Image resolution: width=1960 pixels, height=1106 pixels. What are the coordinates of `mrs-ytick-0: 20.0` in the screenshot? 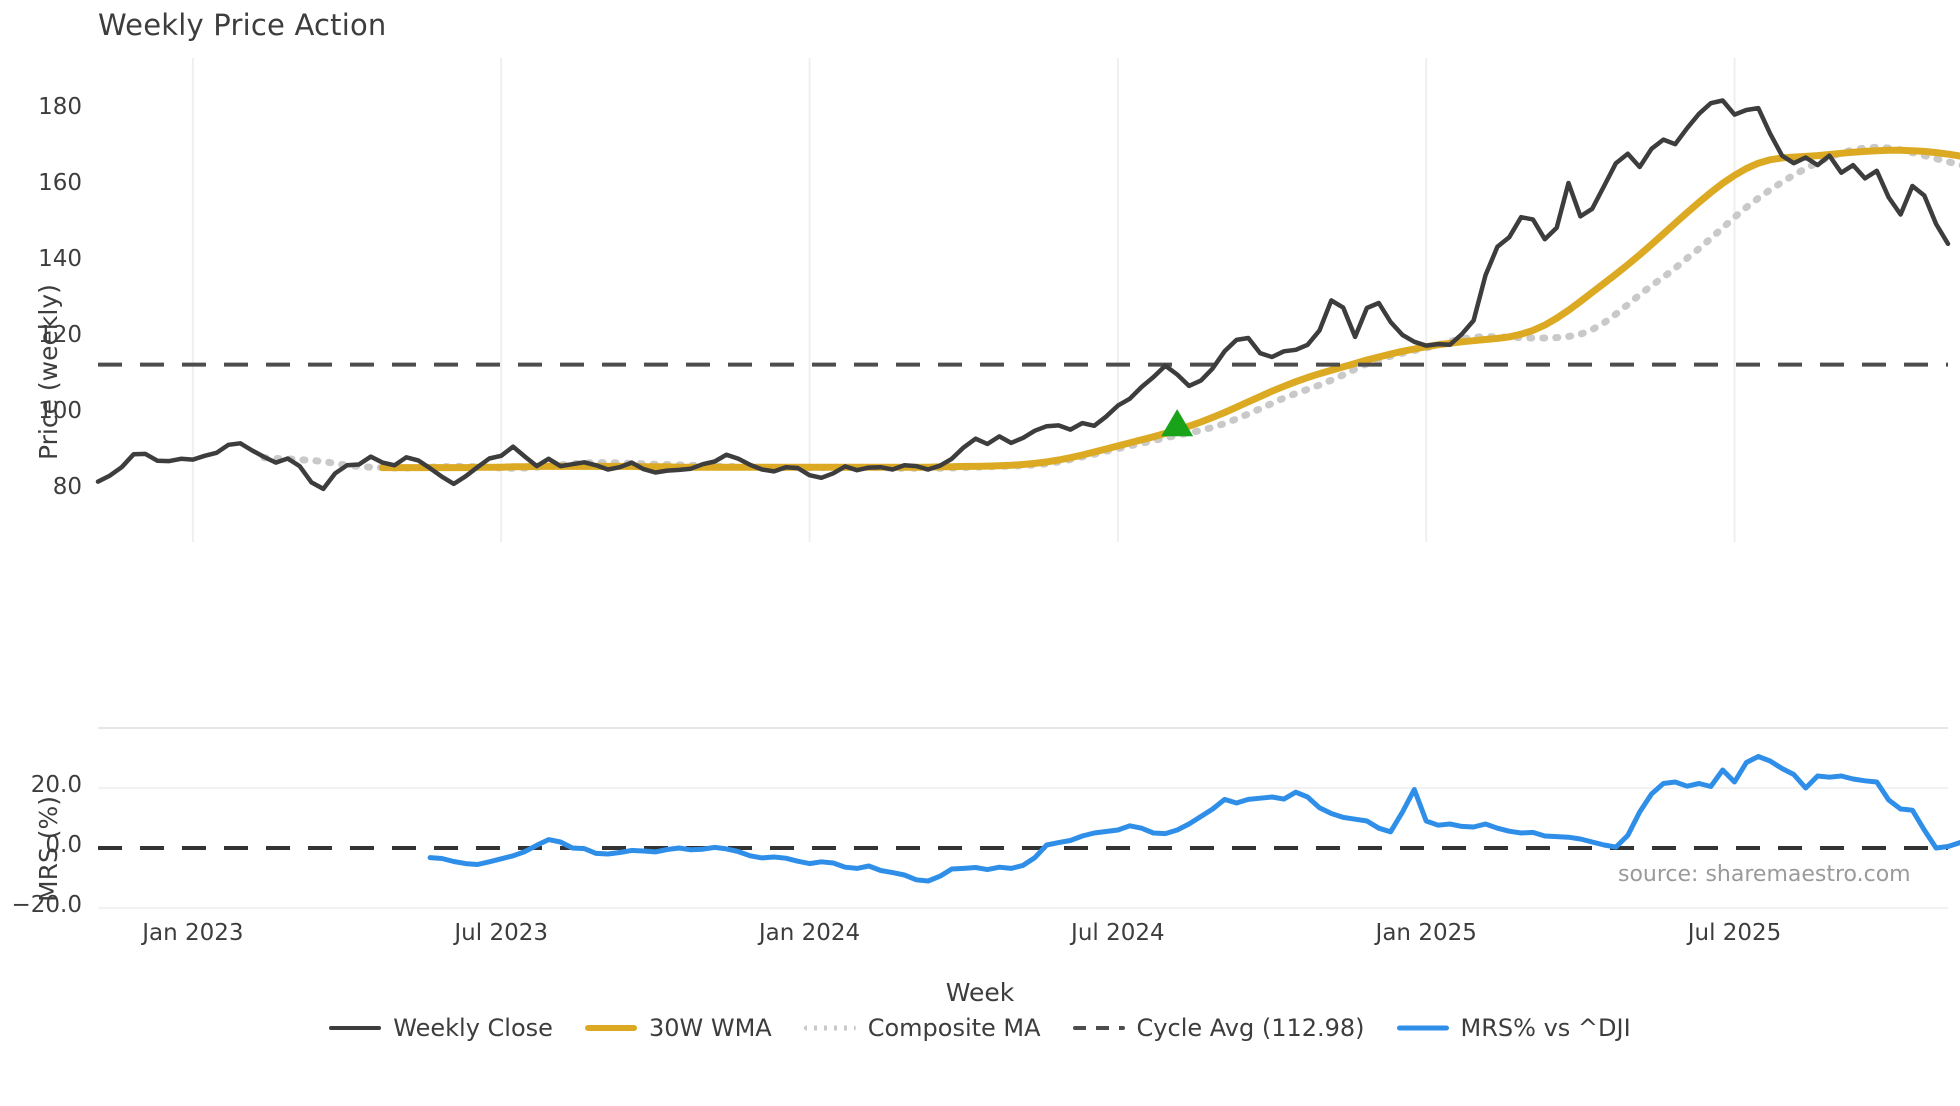 It's located at (56, 785).